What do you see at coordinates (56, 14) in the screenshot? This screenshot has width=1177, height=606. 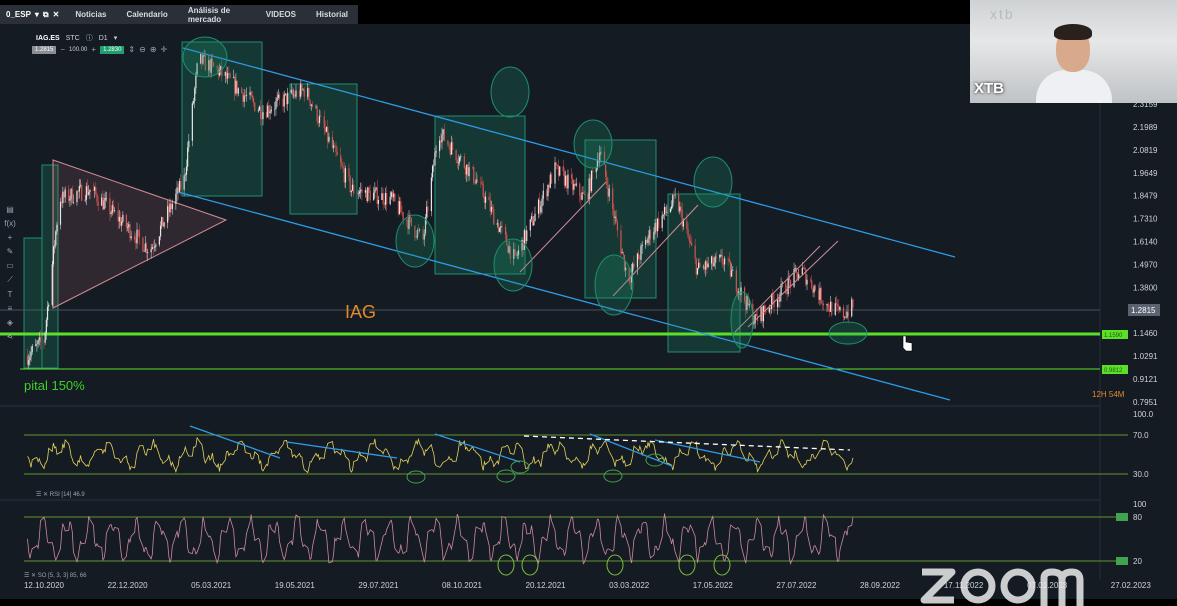 I see `close-icon: ✕` at bounding box center [56, 14].